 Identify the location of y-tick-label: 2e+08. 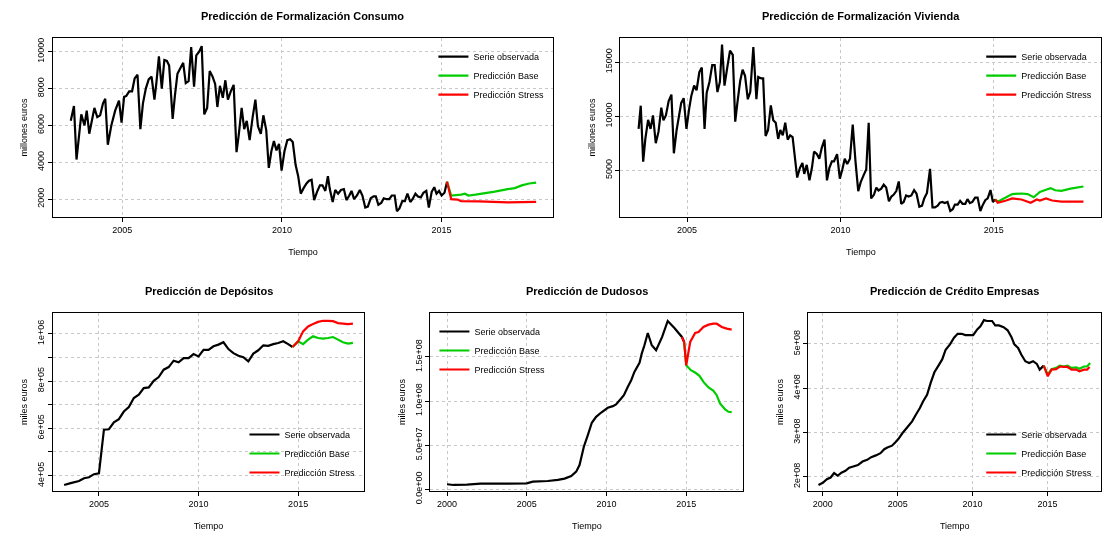
(796, 475).